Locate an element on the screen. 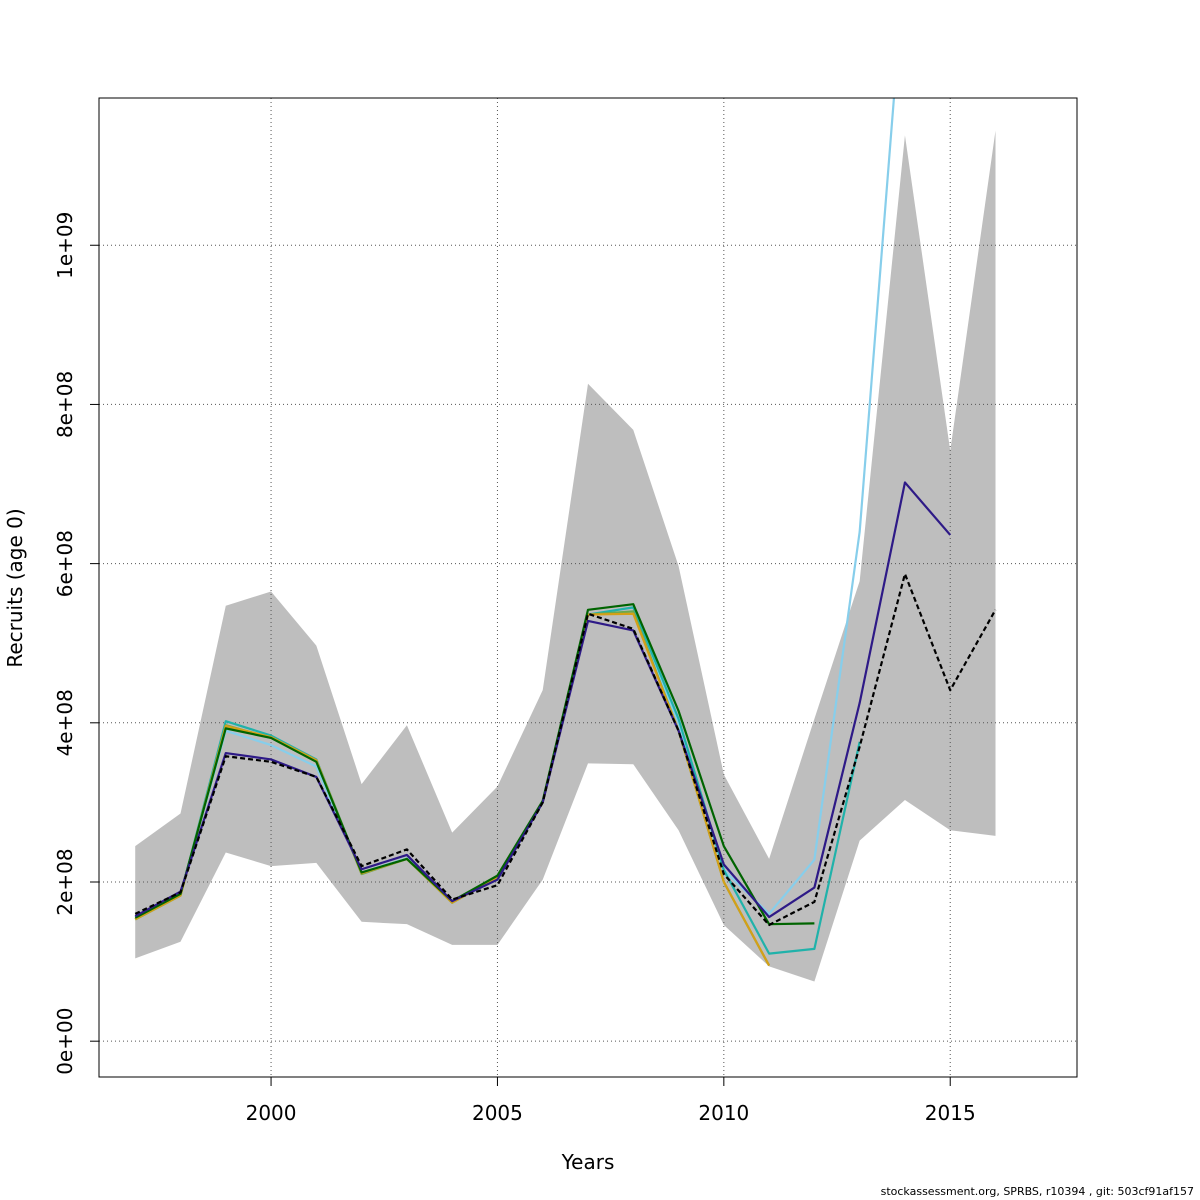 The image size is (1200, 1200). x-tick-label: 2005 is located at coordinates (497, 1113).